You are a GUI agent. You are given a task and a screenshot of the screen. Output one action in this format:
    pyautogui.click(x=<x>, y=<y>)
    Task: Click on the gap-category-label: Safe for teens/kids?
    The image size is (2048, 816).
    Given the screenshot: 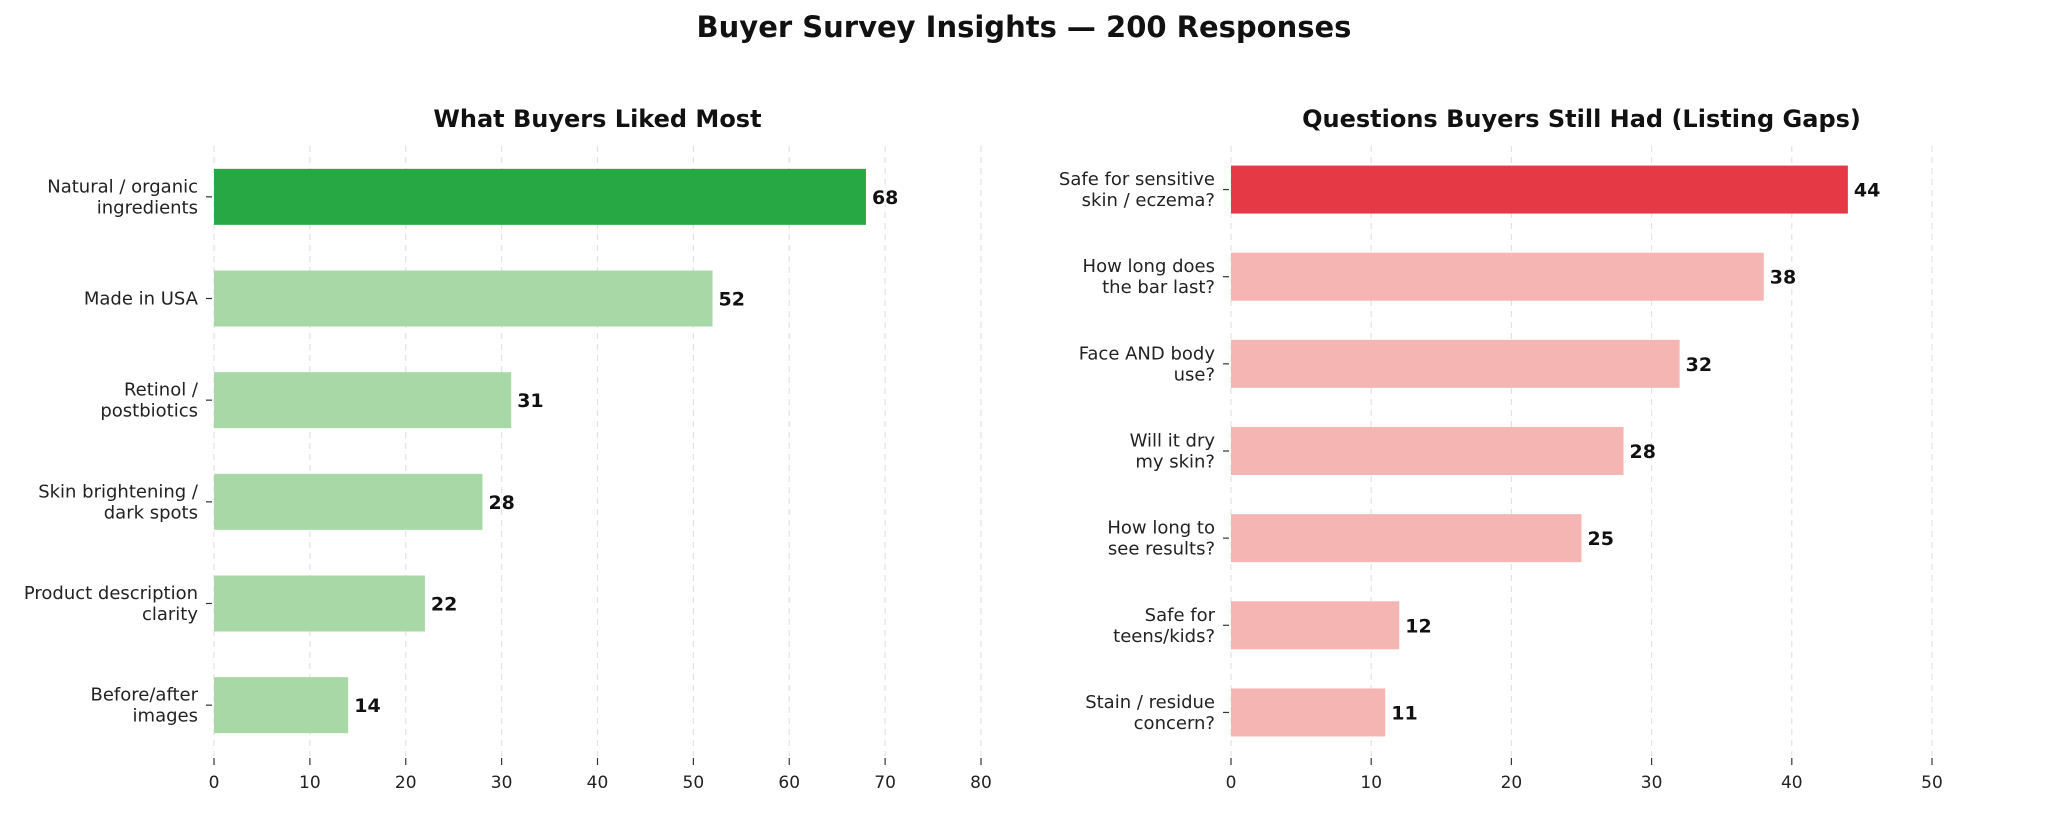 What is the action you would take?
    pyautogui.click(x=1164, y=626)
    